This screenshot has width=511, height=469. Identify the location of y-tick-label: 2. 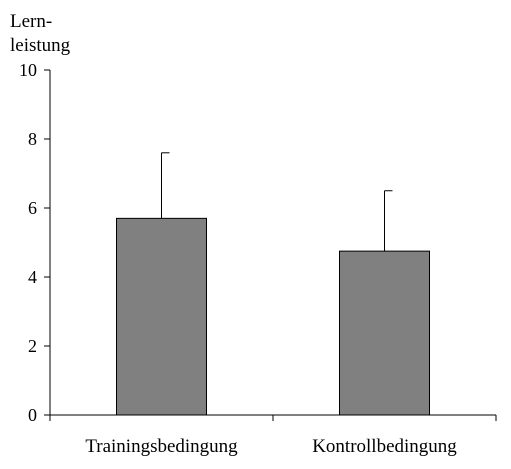
(32, 346).